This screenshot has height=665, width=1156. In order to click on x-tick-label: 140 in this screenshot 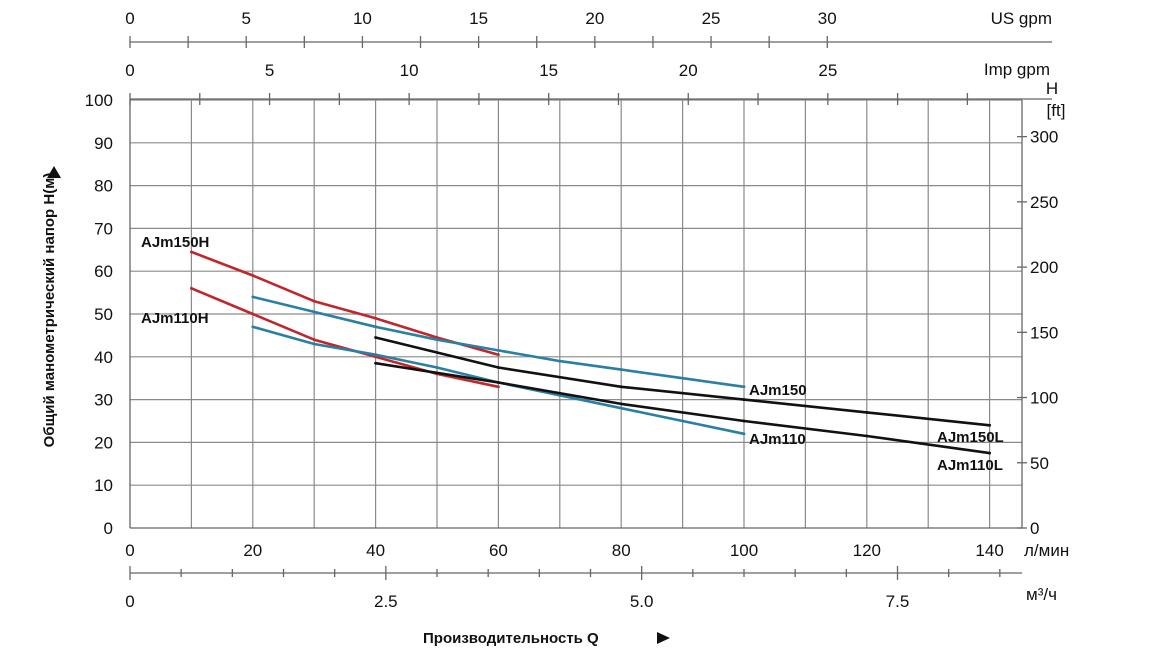, I will do `click(989, 550)`.